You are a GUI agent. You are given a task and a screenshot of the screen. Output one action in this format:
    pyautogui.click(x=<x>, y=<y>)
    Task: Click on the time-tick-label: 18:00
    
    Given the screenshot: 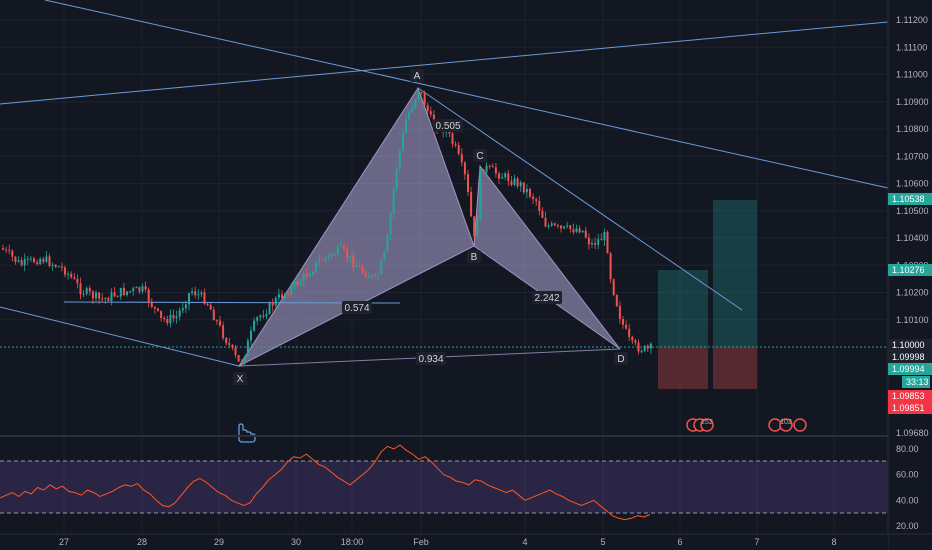 What is the action you would take?
    pyautogui.click(x=352, y=542)
    